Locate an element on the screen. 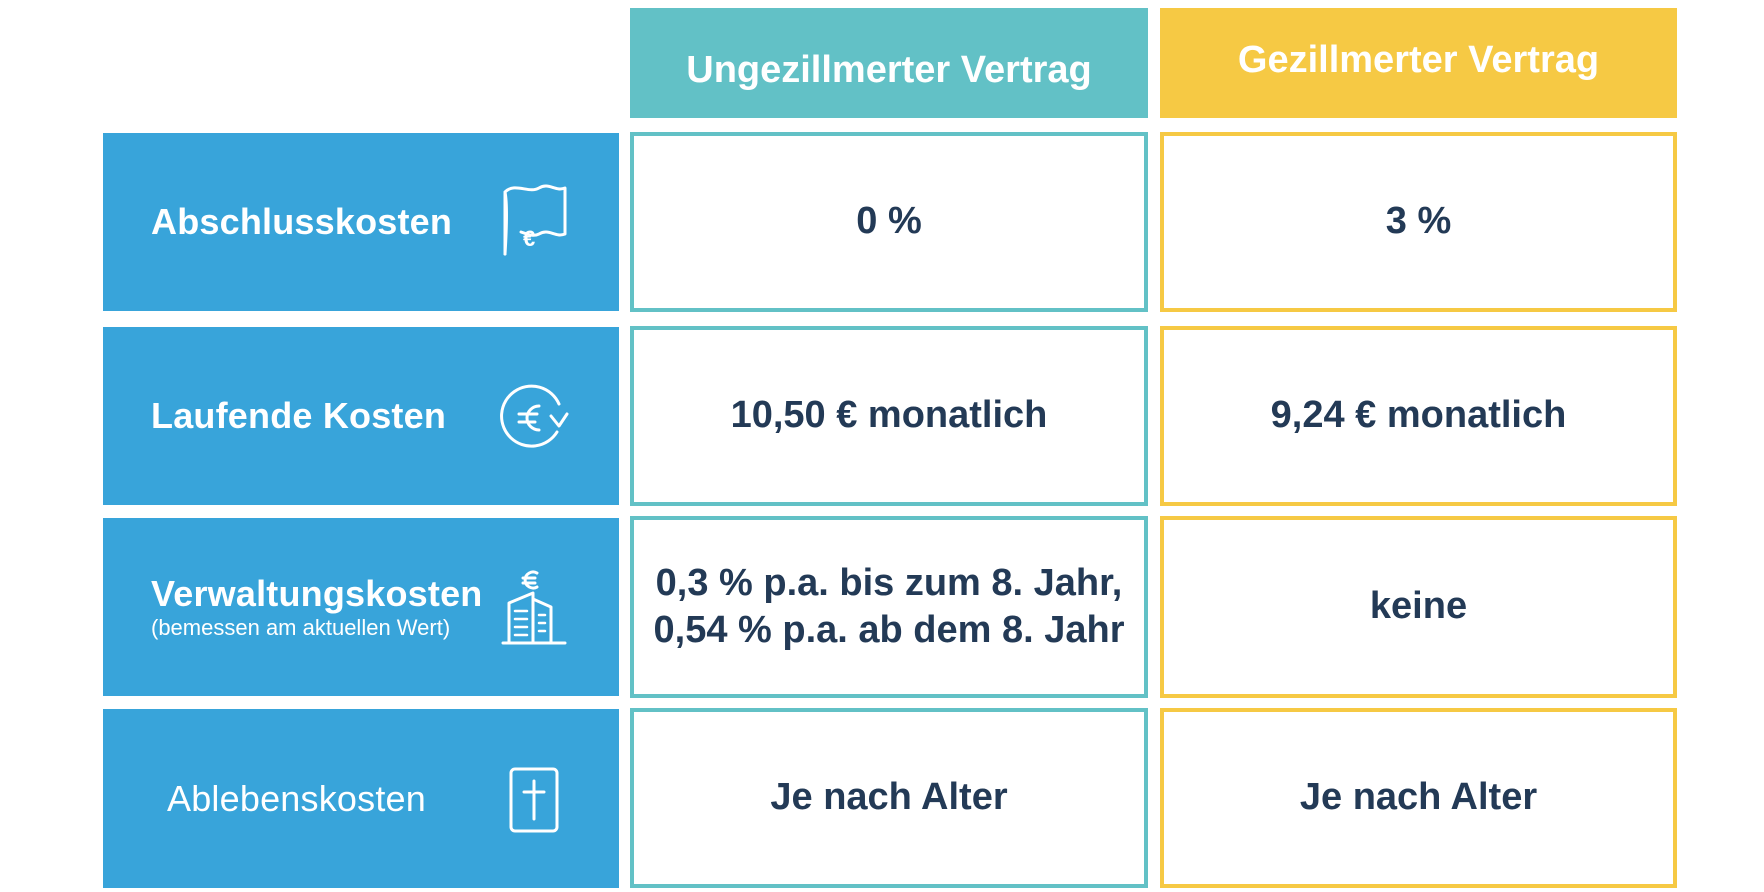 Image resolution: width=1764 pixels, height=892 pixels. row-label-text: Laufende Kosten is located at coordinates (299, 415).